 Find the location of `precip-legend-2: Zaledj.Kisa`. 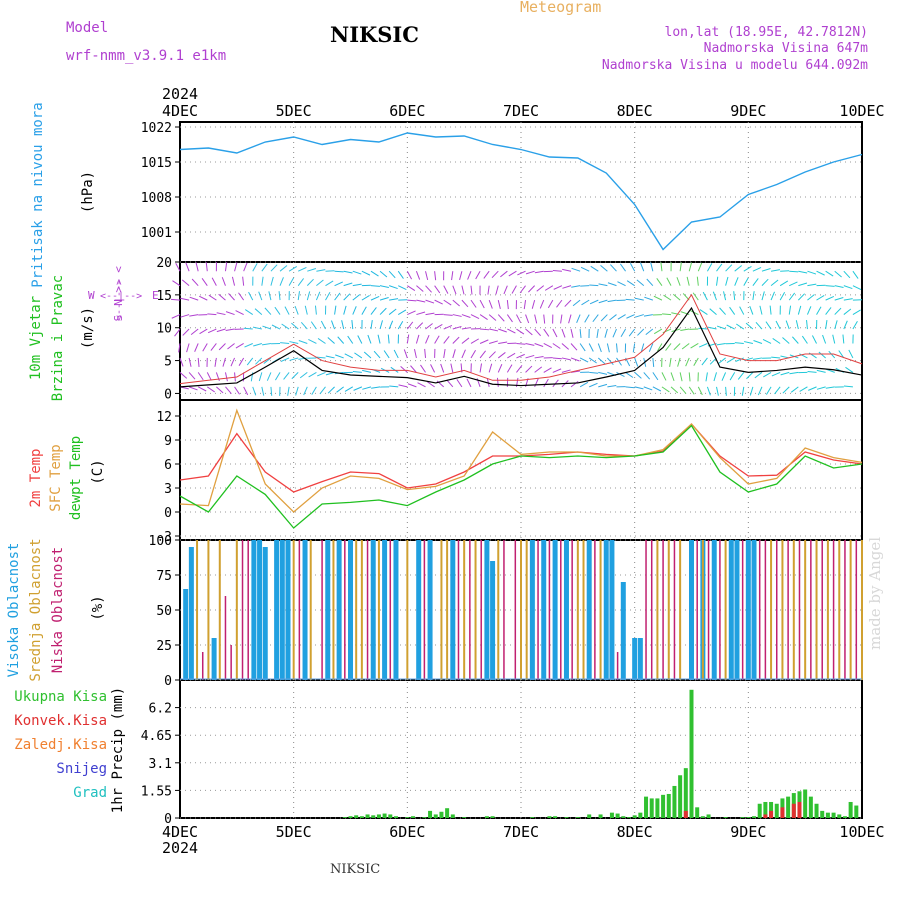

precip-legend-2: Zaledj.Kisa is located at coordinates (60, 745).